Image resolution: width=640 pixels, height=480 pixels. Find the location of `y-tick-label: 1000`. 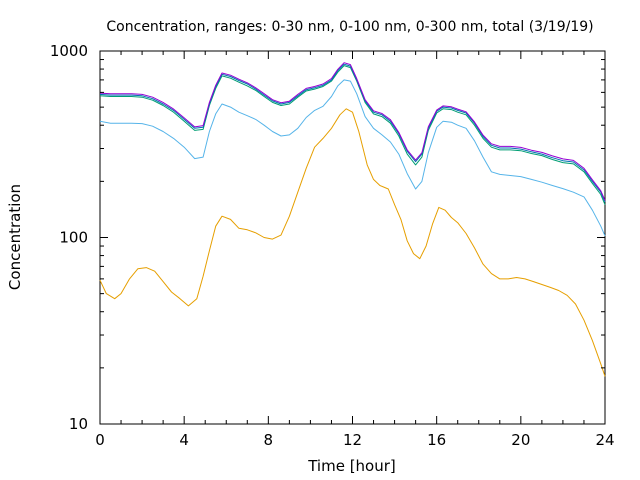

y-tick-label: 1000 is located at coordinates (69, 51).